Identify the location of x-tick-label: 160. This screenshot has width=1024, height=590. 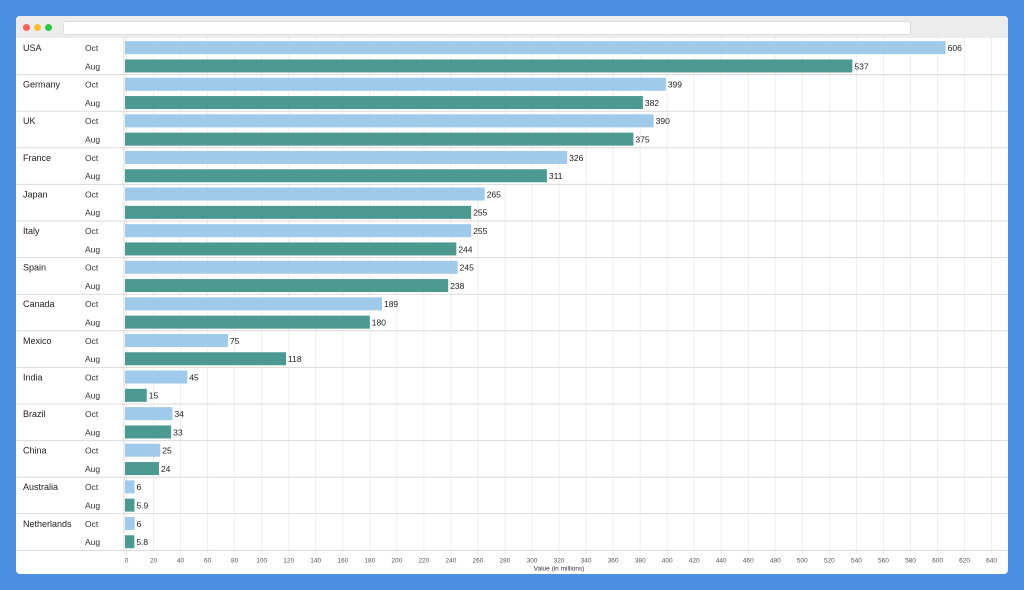
(342, 560).